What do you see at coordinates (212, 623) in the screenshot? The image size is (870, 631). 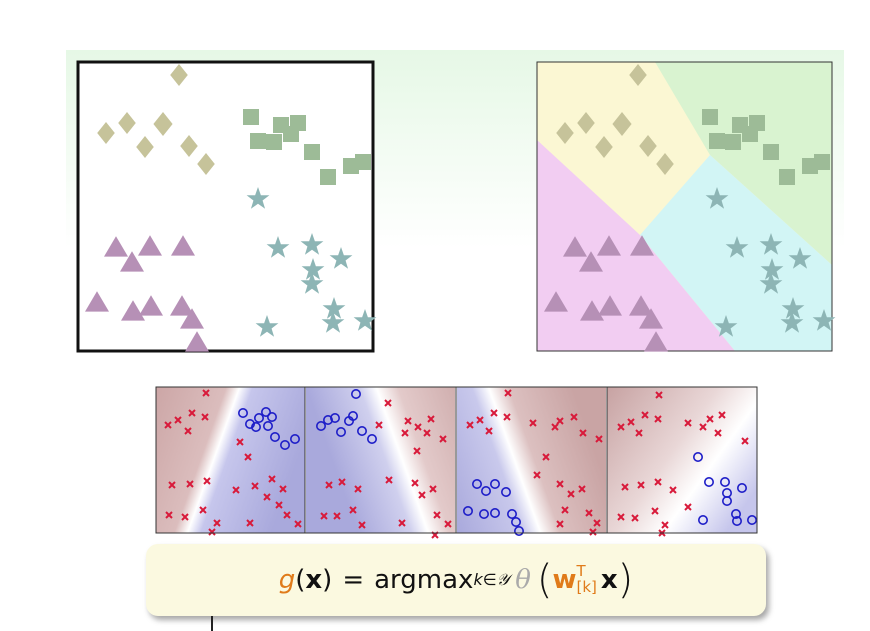 I see `cursor-line` at bounding box center [212, 623].